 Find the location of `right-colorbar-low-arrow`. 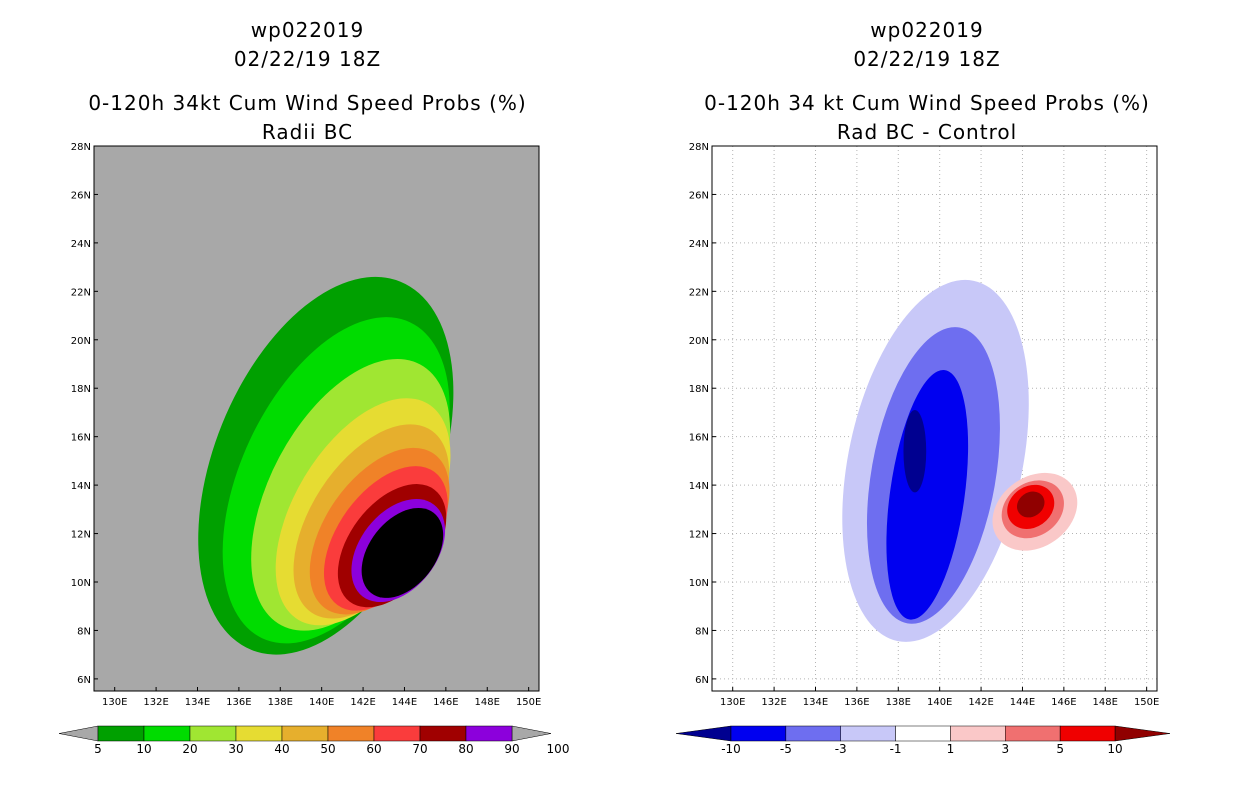

right-colorbar-low-arrow is located at coordinates (703, 733).